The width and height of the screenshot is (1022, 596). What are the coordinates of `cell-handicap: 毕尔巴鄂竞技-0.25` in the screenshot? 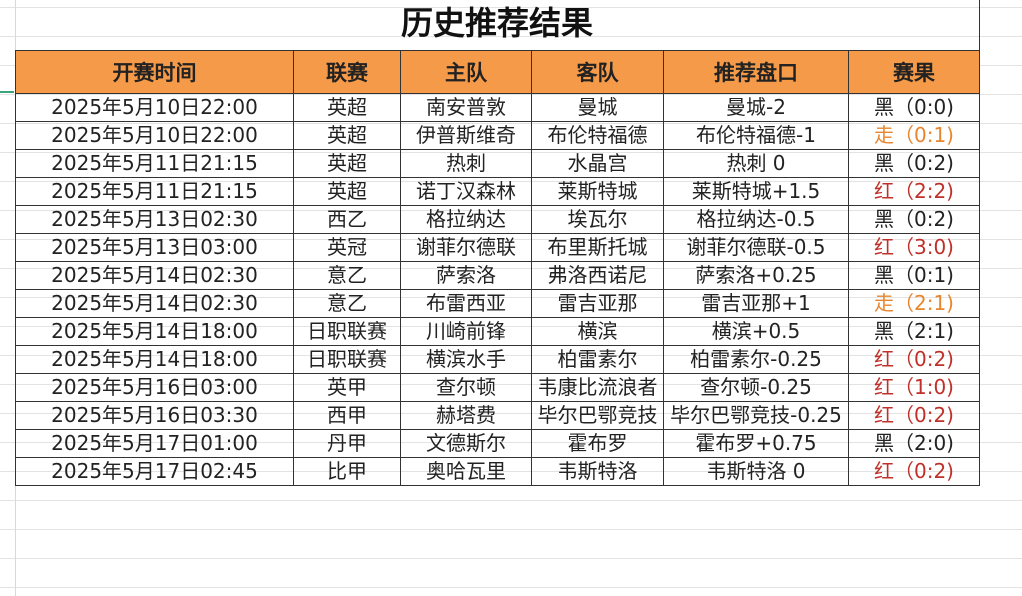 It's located at (756, 415).